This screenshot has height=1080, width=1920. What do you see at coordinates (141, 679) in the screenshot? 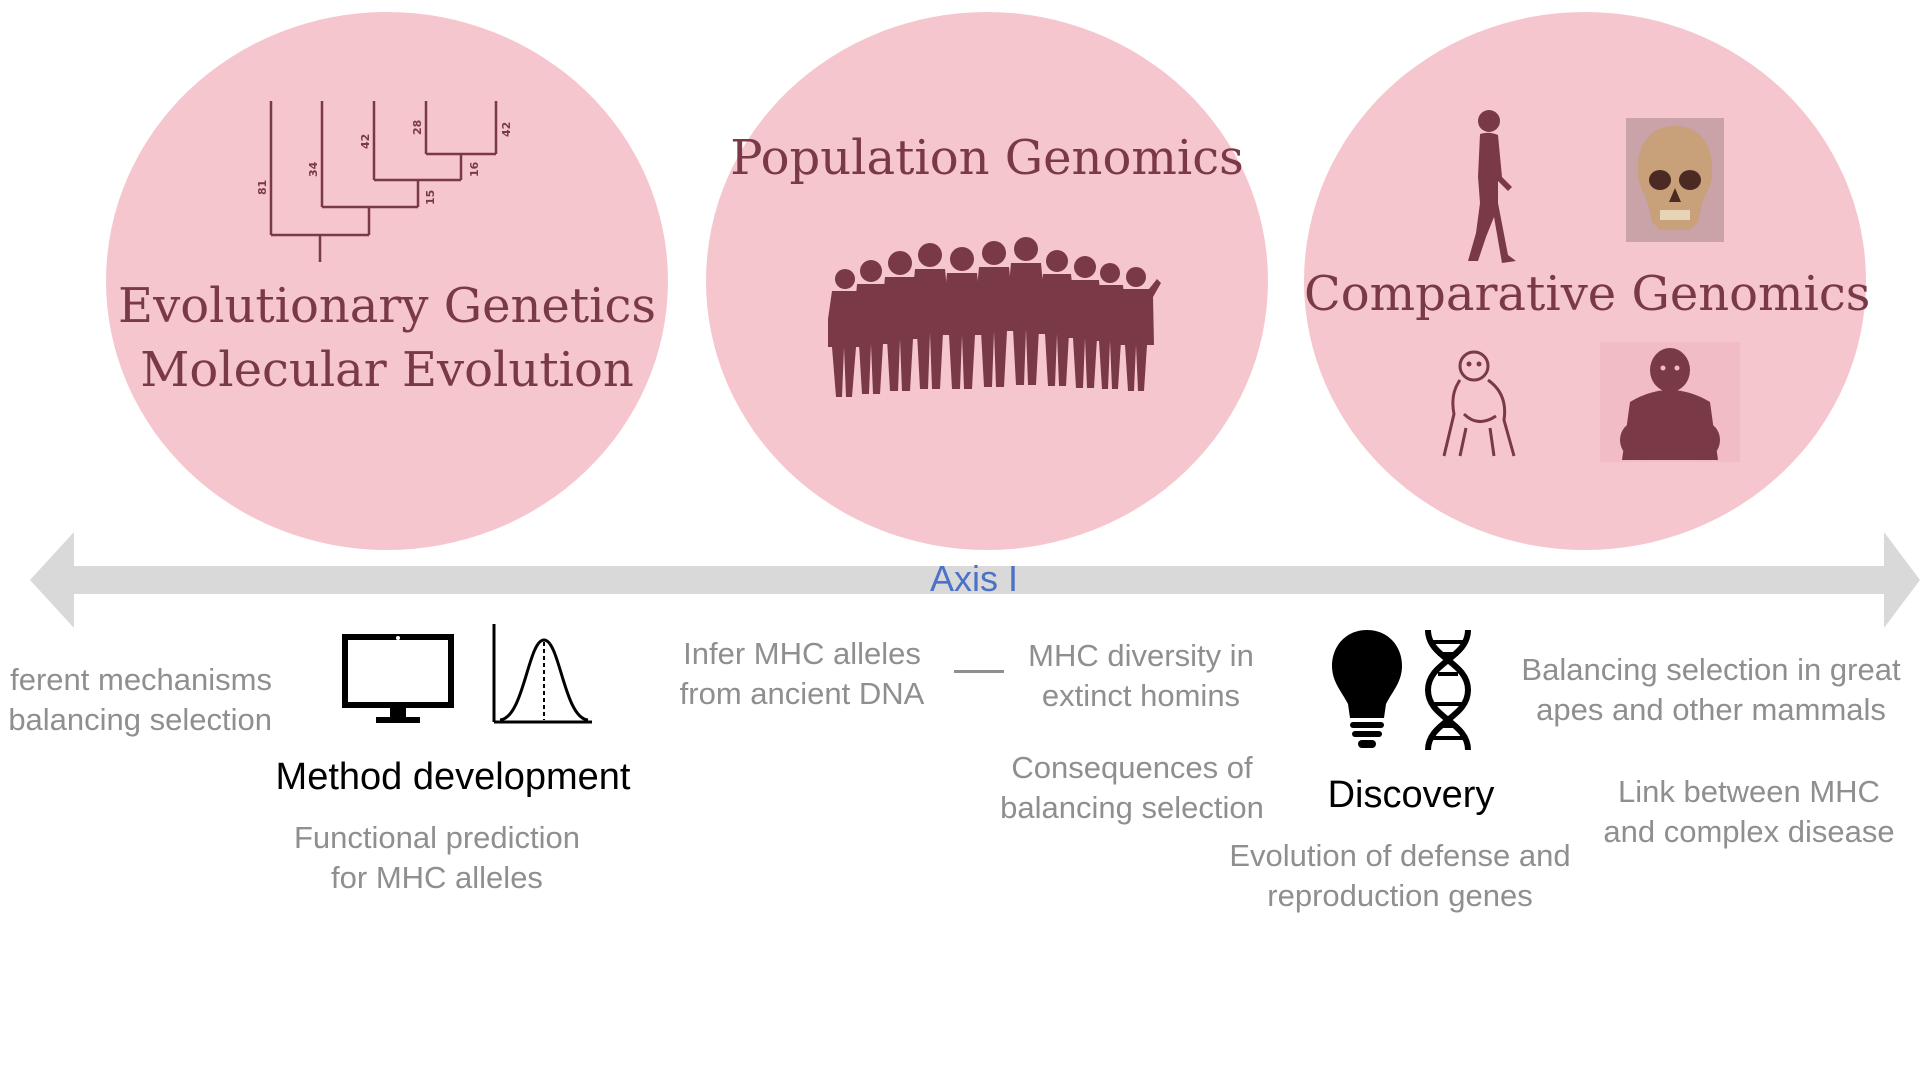
I see `left-cut-line1: ferent mechanisms` at bounding box center [141, 679].